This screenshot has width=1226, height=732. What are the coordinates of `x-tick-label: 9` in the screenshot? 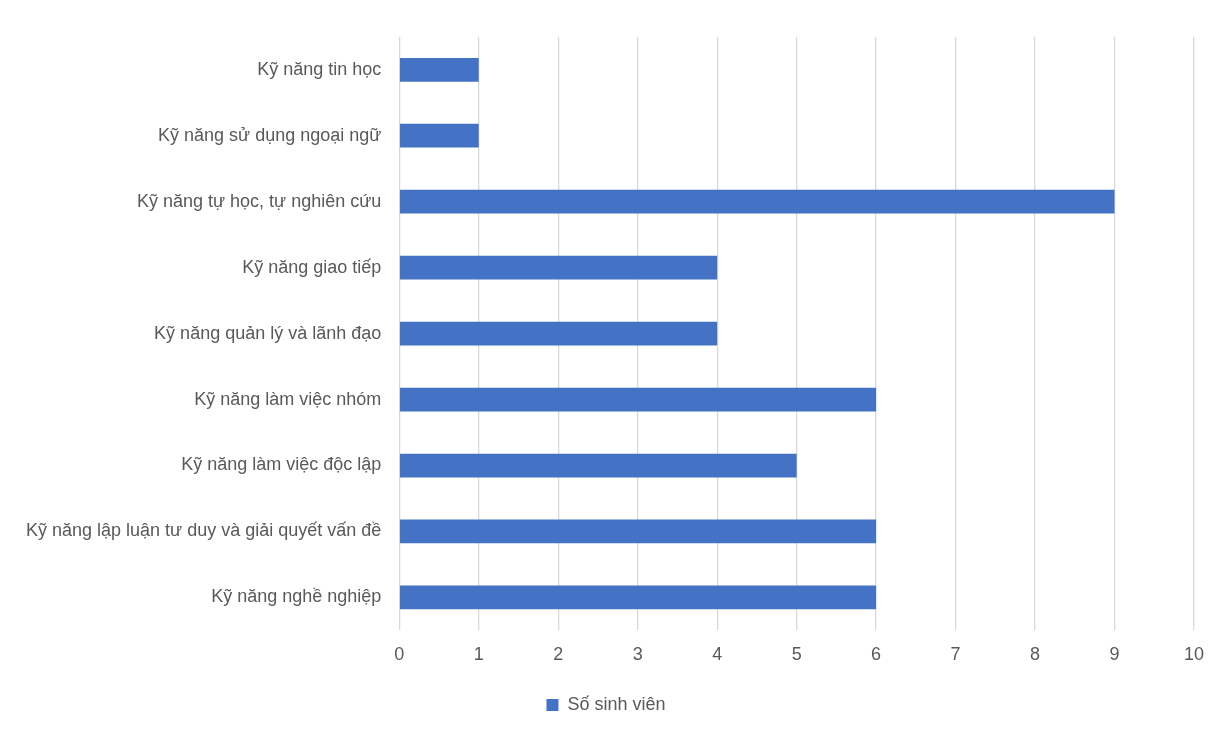 It's located at (1114, 654).